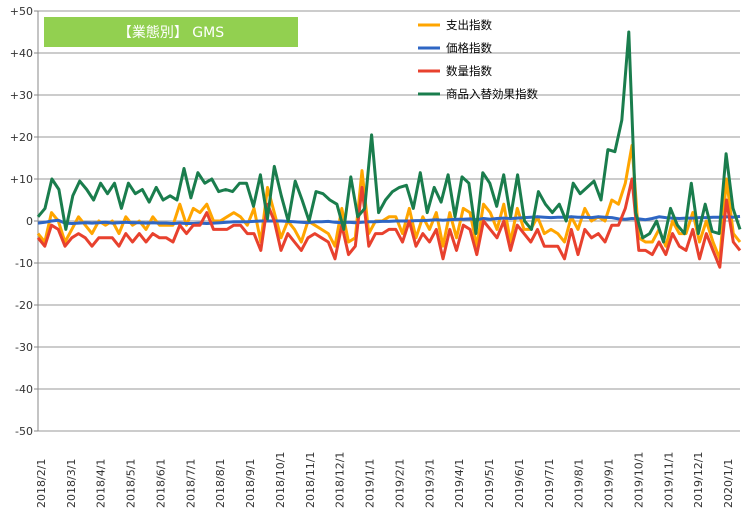  What do you see at coordinates (280, 480) in the screenshot?
I see `x-tick-label: 2018/10/1` at bounding box center [280, 480].